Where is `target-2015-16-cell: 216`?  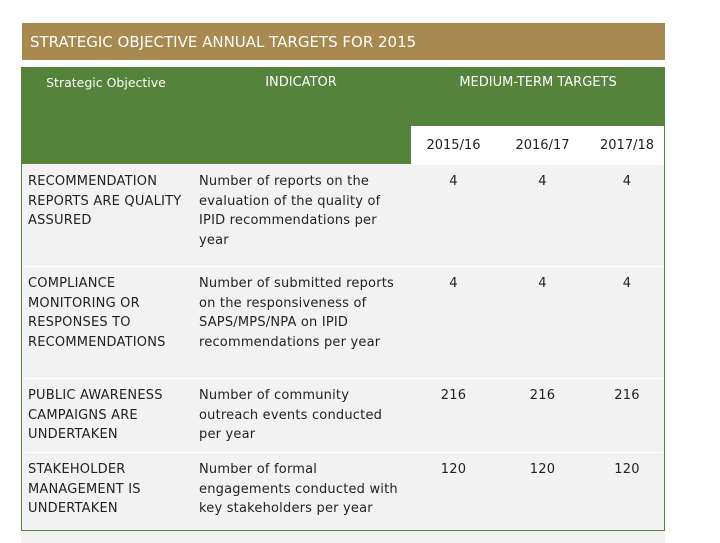
target-2015-16-cell: 216 is located at coordinates (453, 416).